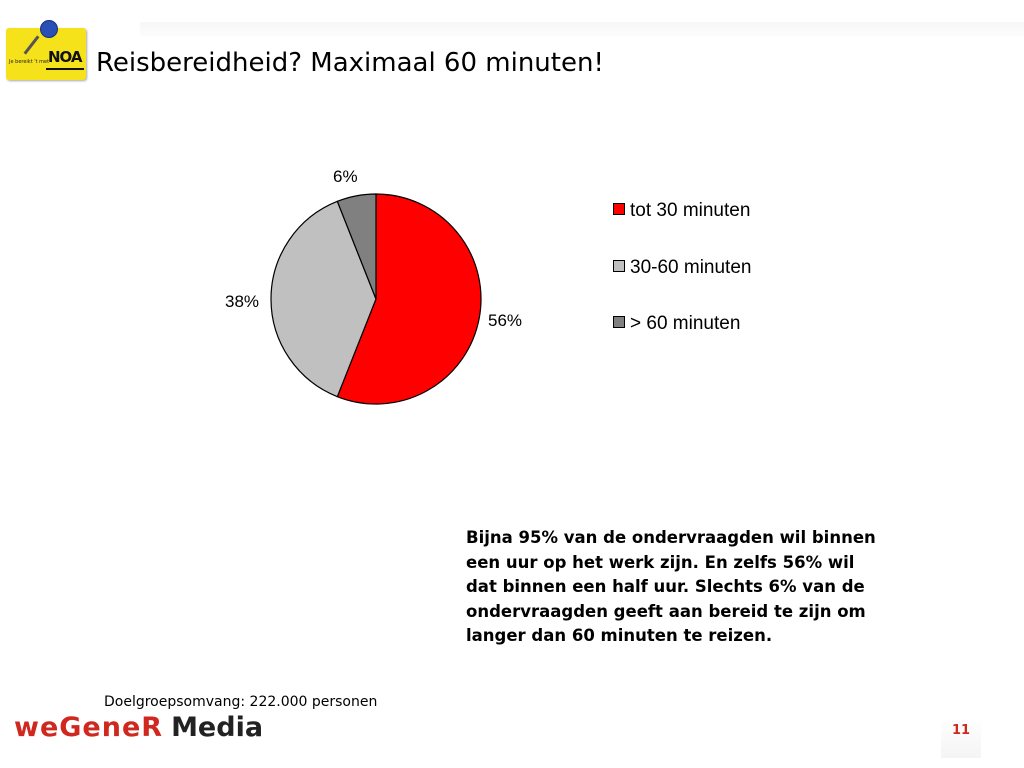  What do you see at coordinates (685, 323) in the screenshot?
I see `legend-label: > 60 minuten` at bounding box center [685, 323].